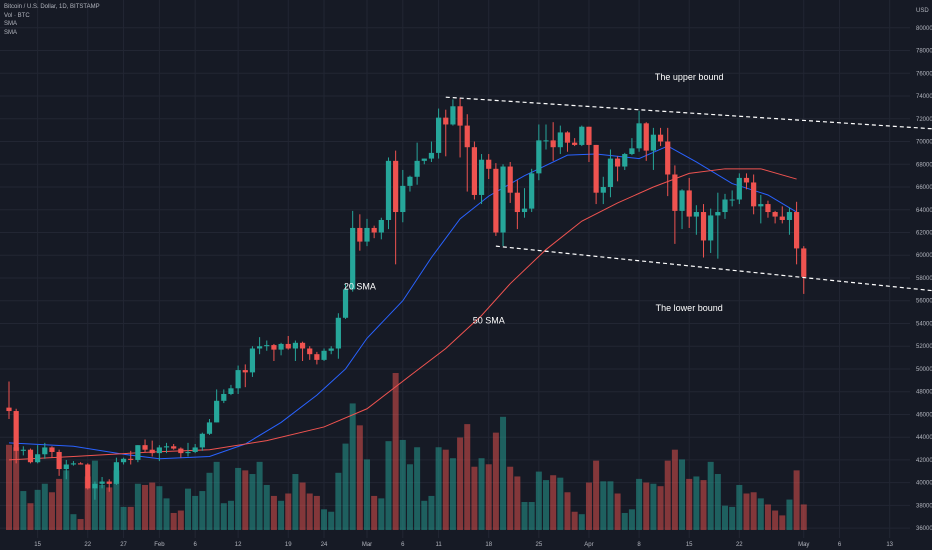 This screenshot has width=932, height=550. Describe the element at coordinates (360, 286) in the screenshot. I see `annotation-label: 20 SMA` at that location.